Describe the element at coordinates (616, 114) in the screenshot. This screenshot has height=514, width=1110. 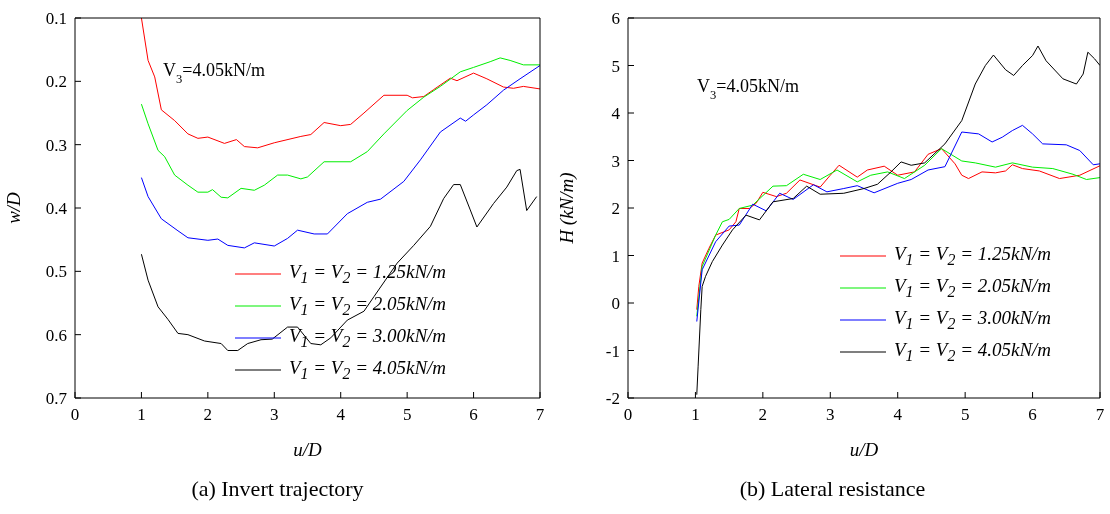
I see `y-tick-label: 4` at that location.